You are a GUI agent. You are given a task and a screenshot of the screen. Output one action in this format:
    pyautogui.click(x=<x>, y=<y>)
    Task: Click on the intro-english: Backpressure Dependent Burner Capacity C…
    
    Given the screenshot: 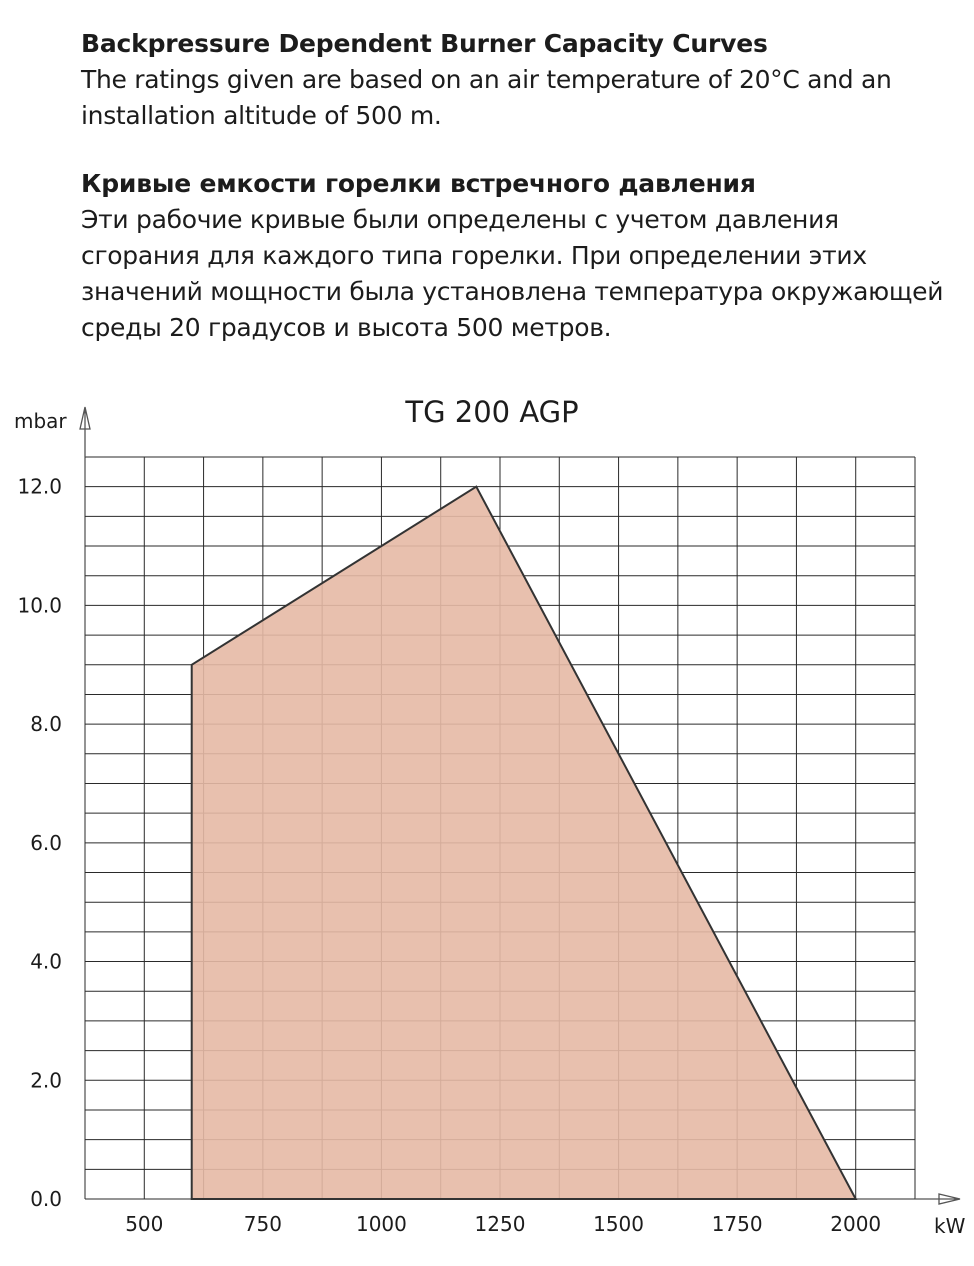 What is the action you would take?
    pyautogui.click(x=521, y=80)
    